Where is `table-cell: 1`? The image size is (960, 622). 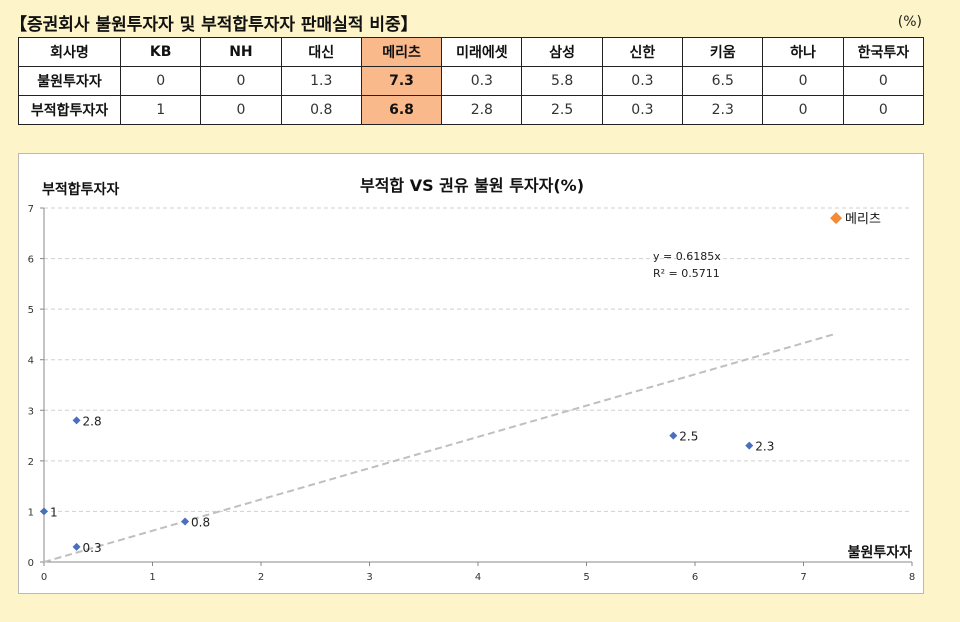 table-cell: 1 is located at coordinates (160, 110).